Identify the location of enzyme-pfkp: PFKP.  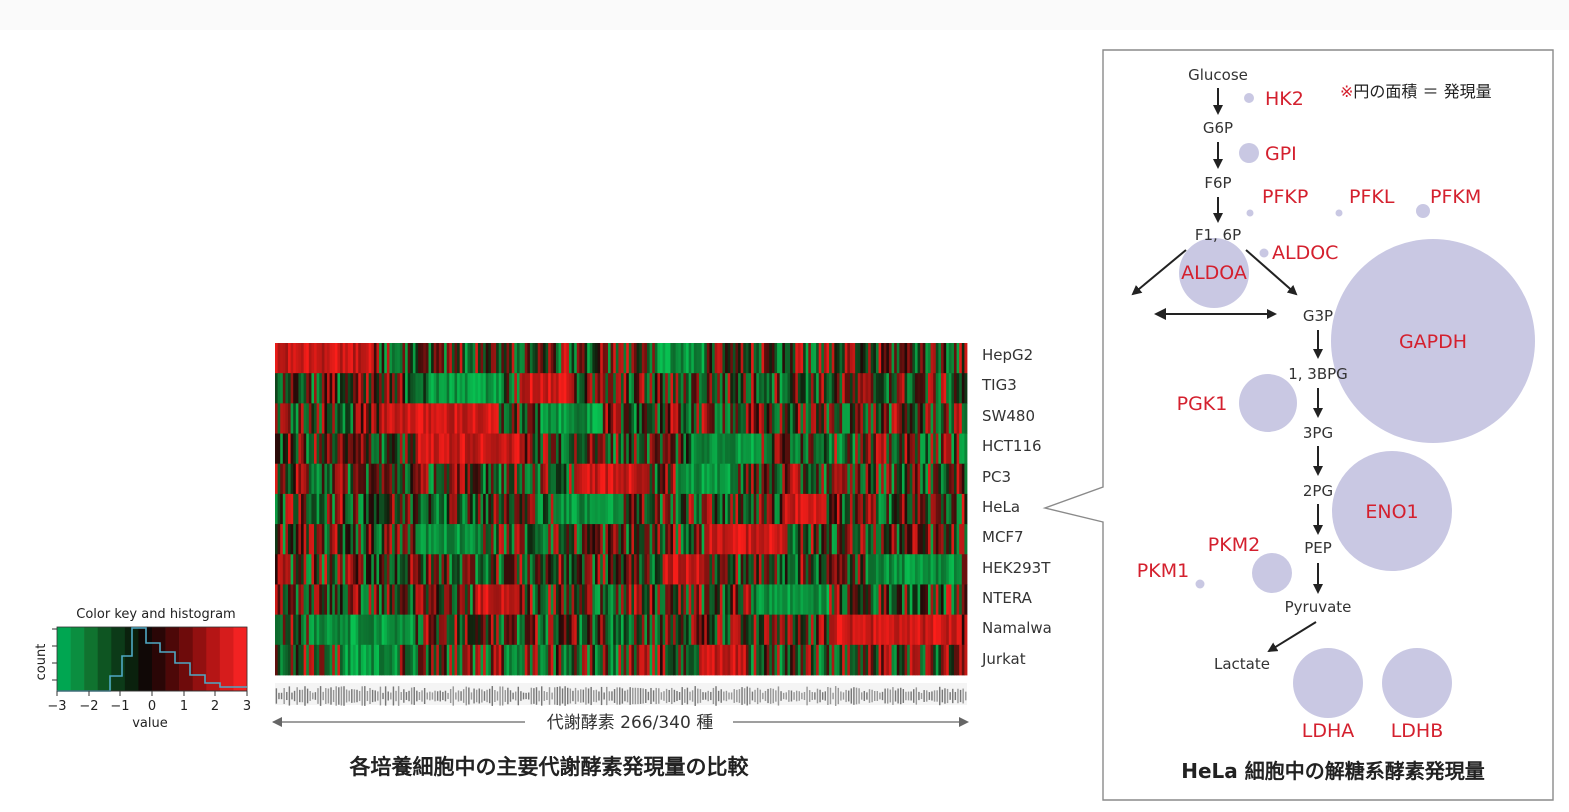
(1285, 197).